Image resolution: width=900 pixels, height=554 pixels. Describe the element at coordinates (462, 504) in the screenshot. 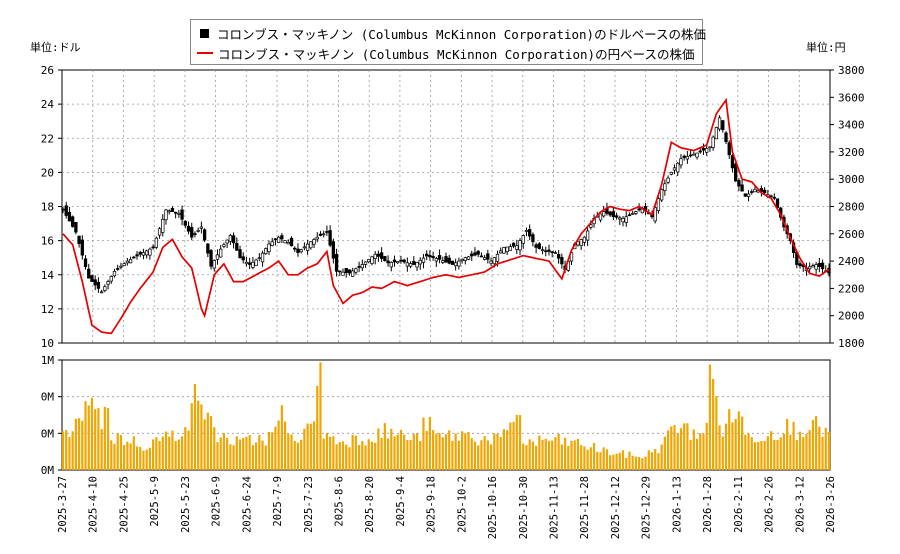

I see `x-tick-label: 2025-10-2` at that location.